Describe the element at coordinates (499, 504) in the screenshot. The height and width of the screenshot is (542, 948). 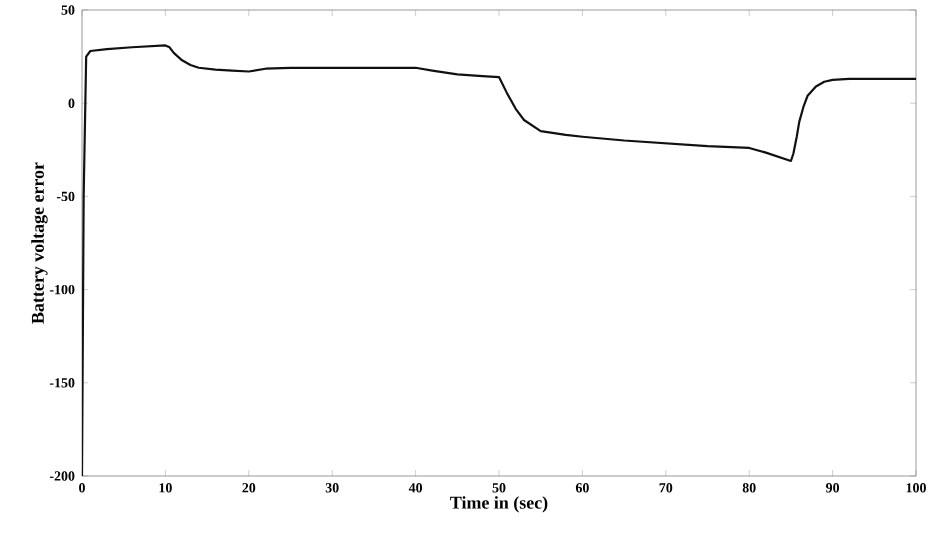
I see `x-axis-title: Time in (sec)` at that location.